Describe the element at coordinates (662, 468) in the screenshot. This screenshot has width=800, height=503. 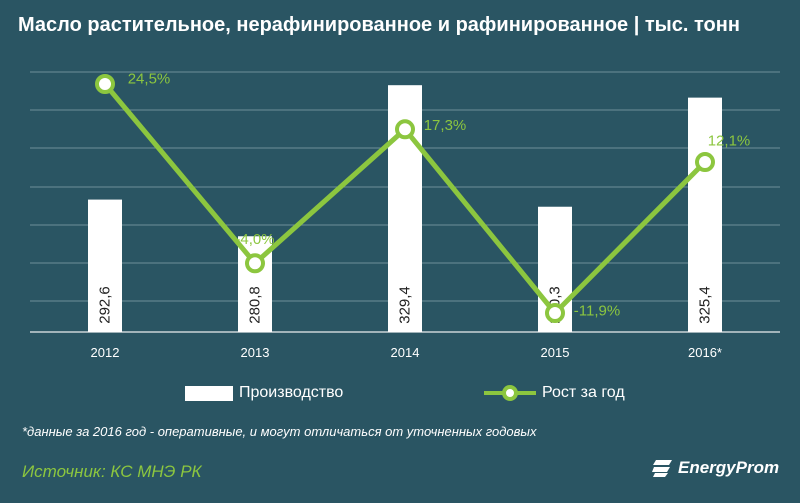
I see `energyprom-logo-icon` at that location.